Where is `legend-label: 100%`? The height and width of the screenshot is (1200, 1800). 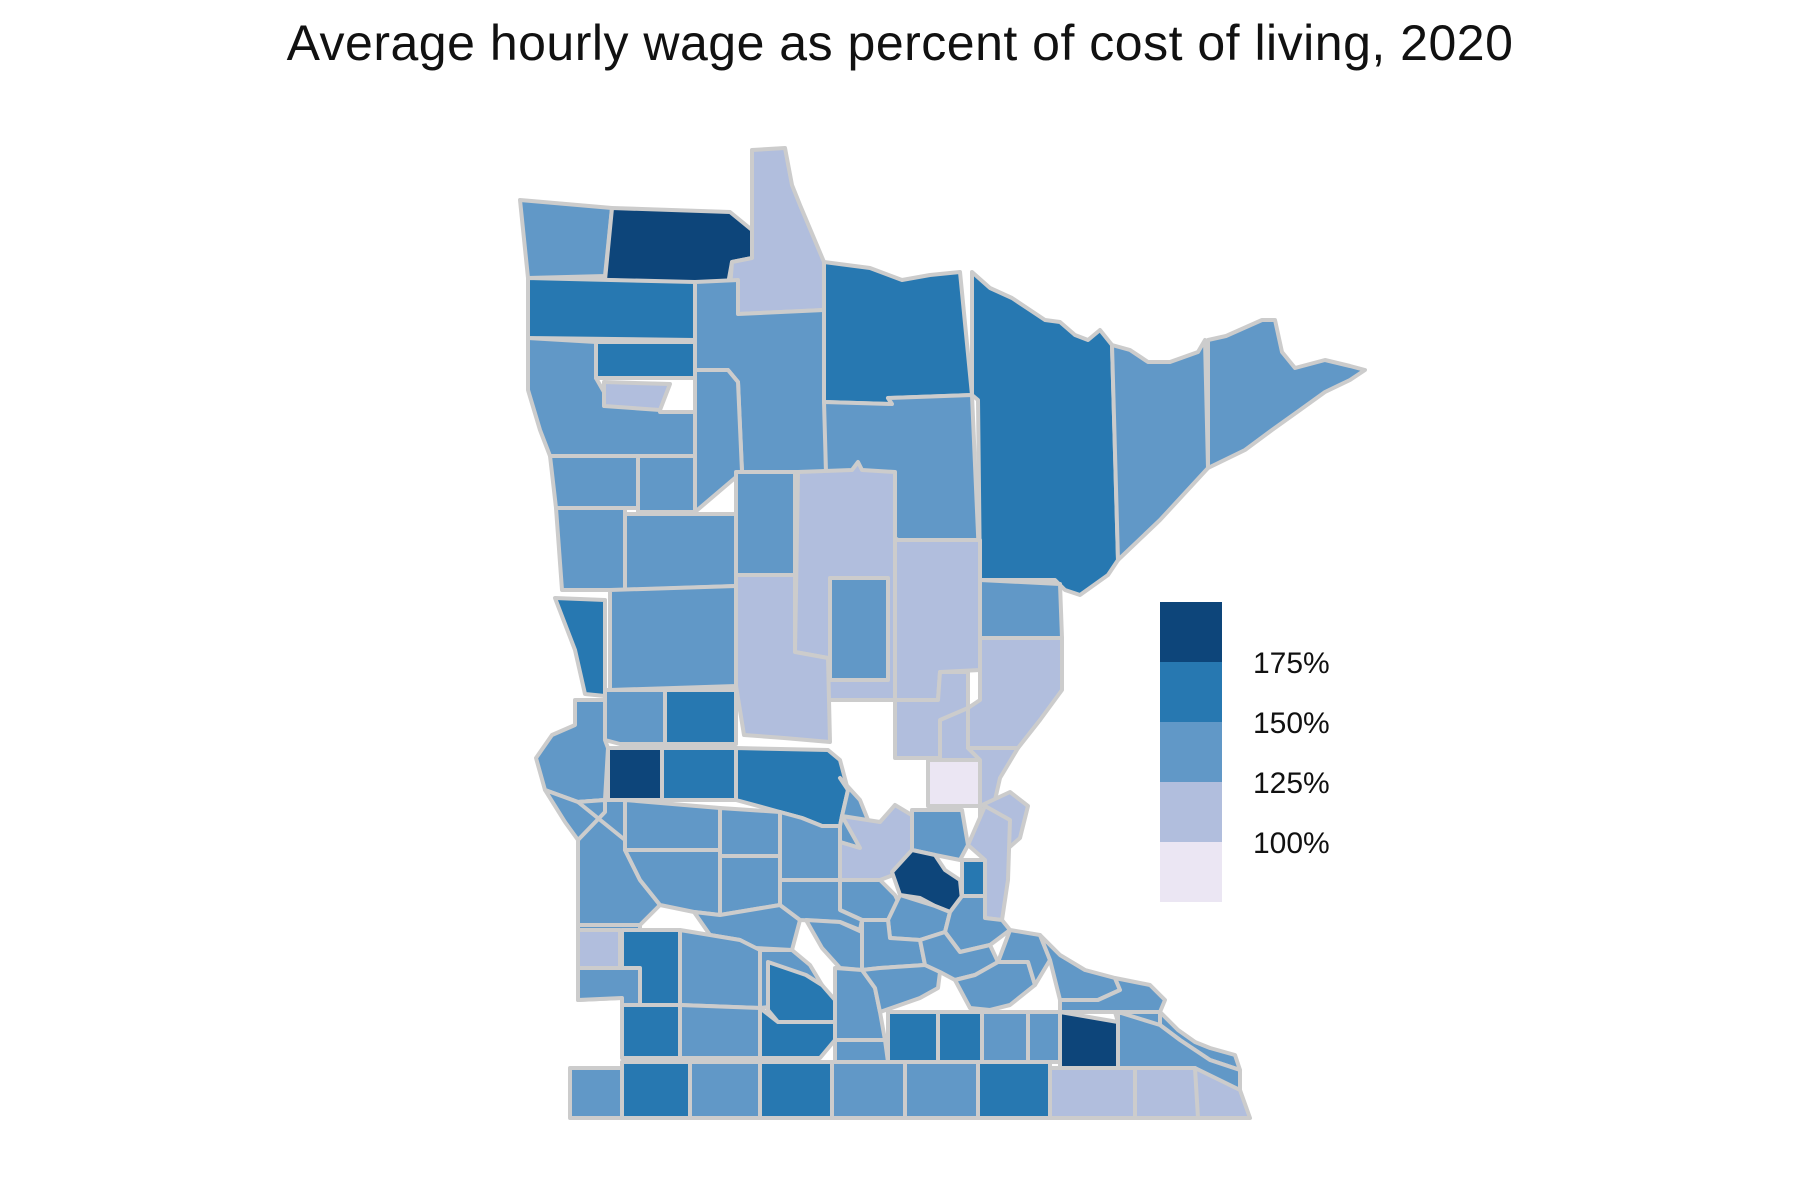
legend-label: 100% is located at coordinates (1291, 843).